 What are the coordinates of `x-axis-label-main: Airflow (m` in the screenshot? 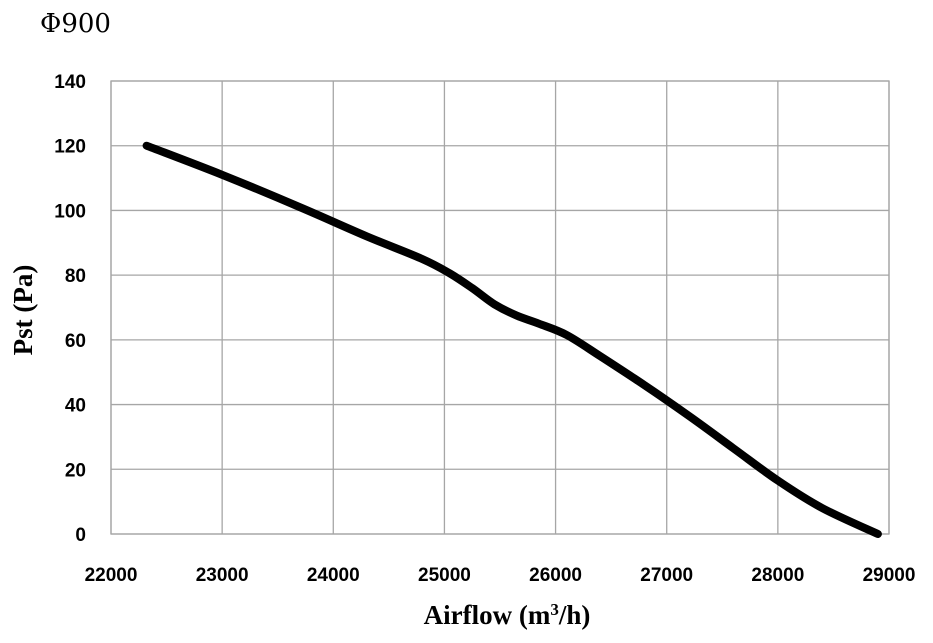 It's located at (487, 615).